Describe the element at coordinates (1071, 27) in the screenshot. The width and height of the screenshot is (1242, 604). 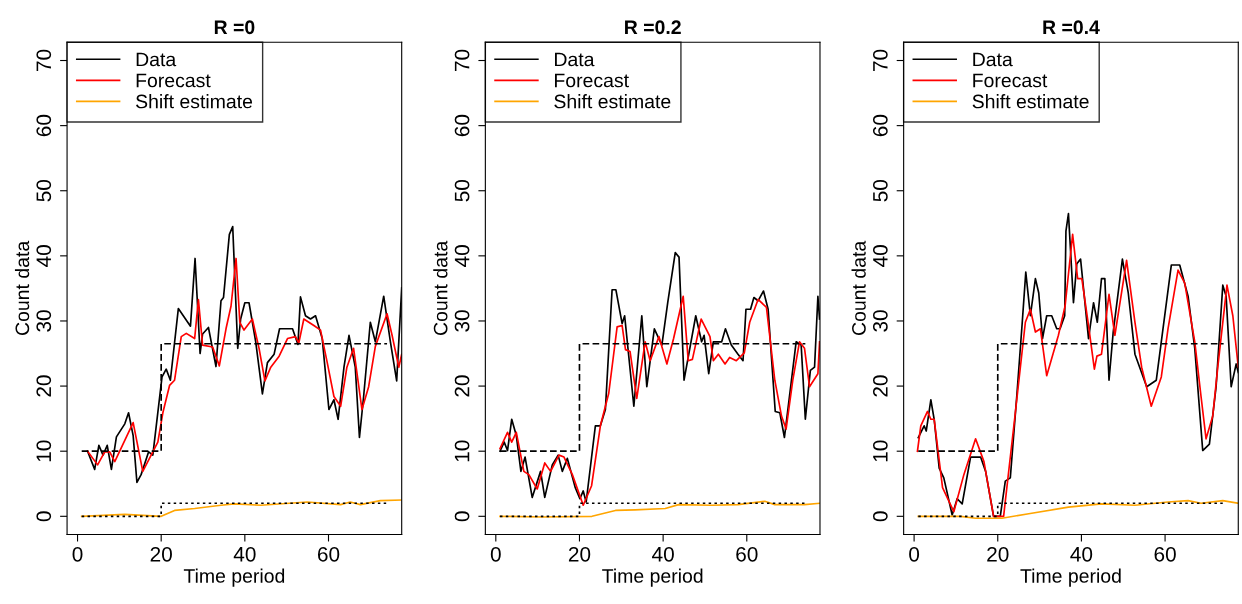
I see `chart-title: R =0.4` at that location.